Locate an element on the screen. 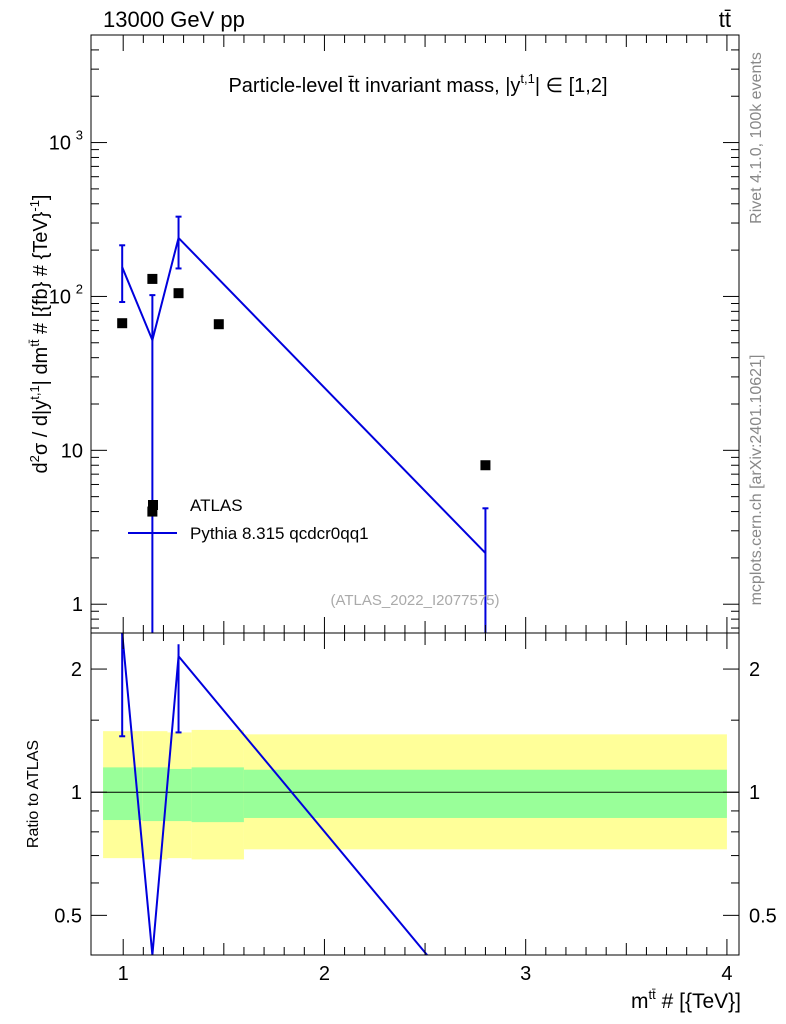 The height and width of the screenshot is (1024, 786). process-label: tt̄ is located at coordinates (725, 19).